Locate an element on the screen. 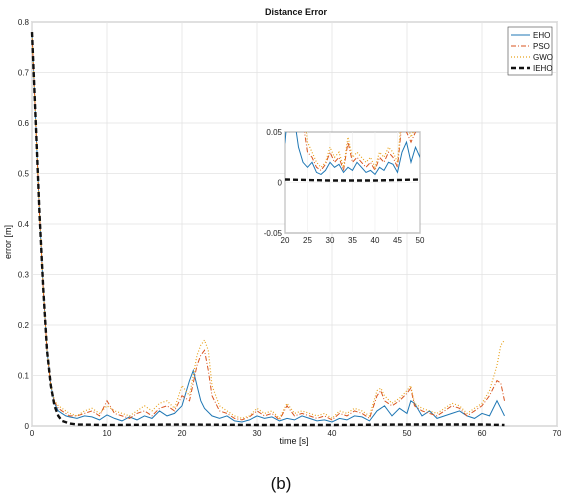 The height and width of the screenshot is (502, 561). y-tick-label: 0.8 is located at coordinates (24, 22).